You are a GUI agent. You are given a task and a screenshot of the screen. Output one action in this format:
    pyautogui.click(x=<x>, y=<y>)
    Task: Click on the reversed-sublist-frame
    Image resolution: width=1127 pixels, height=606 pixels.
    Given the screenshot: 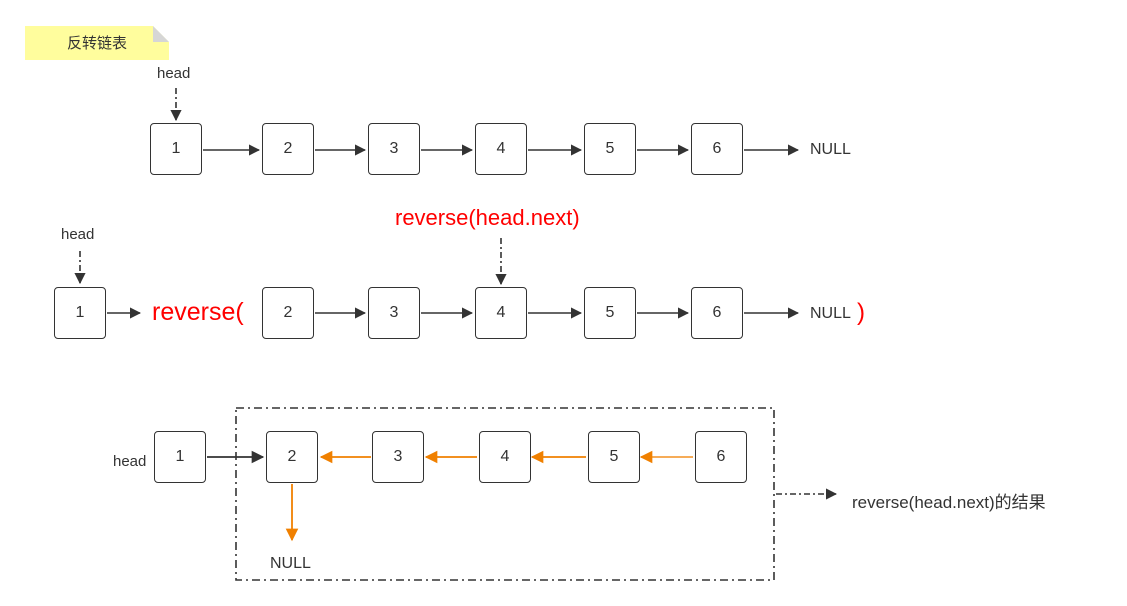 What is the action you would take?
    pyautogui.click(x=505, y=494)
    